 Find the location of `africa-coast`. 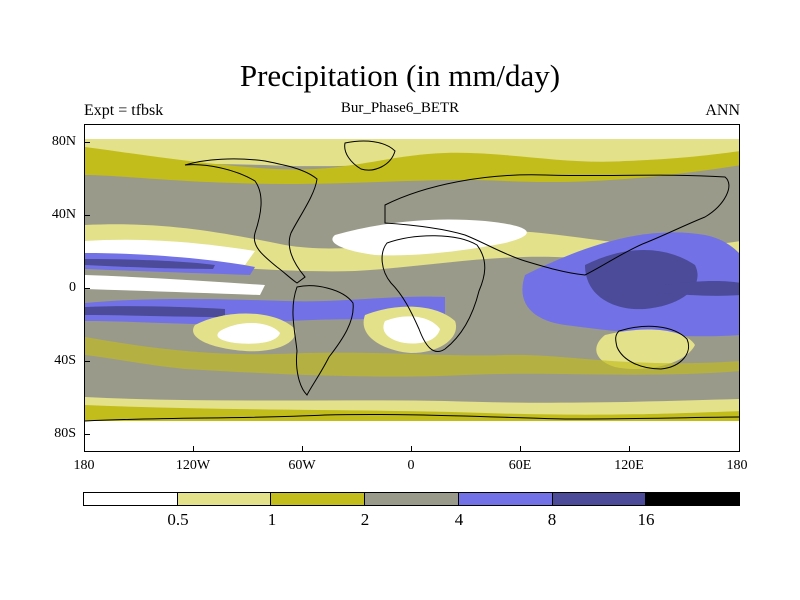

africa-coast is located at coordinates (433, 293).